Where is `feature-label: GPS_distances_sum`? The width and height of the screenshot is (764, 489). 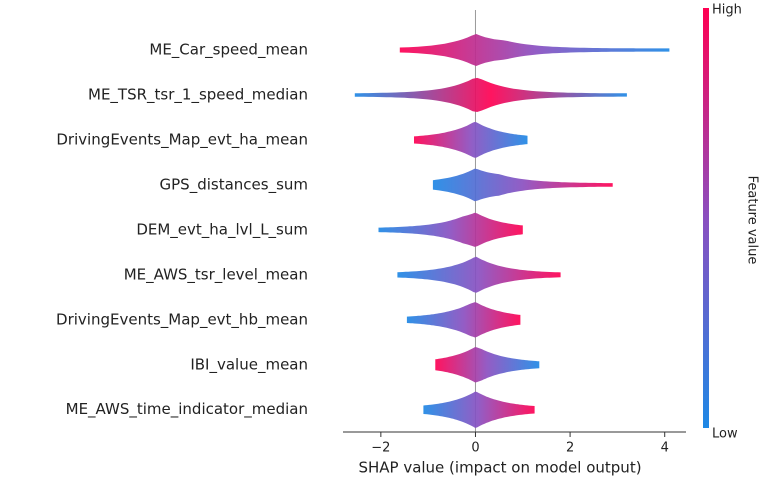
feature-label: GPS_distances_sum is located at coordinates (234, 184).